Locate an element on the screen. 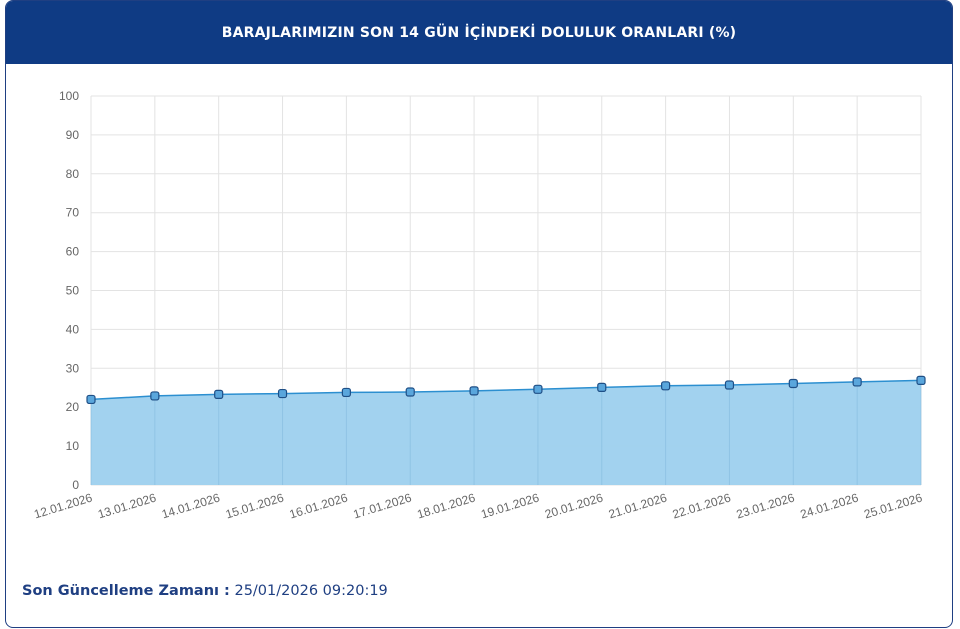 The height and width of the screenshot is (629, 960). x-tick-label: 15.01.2026 is located at coordinates (255, 505).